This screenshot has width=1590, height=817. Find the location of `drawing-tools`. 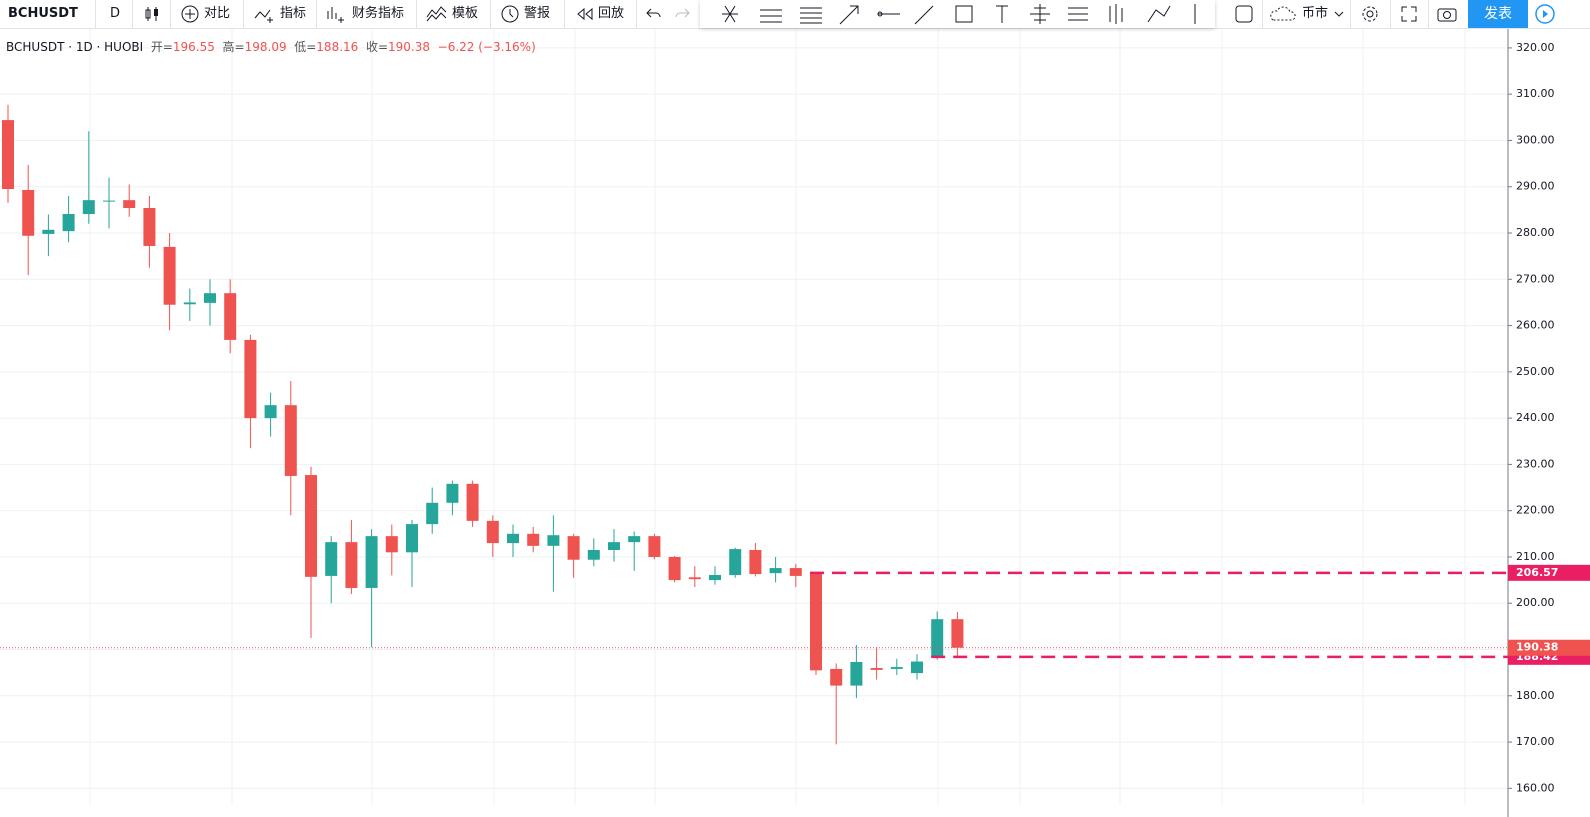

drawing-tools is located at coordinates (957, 14).